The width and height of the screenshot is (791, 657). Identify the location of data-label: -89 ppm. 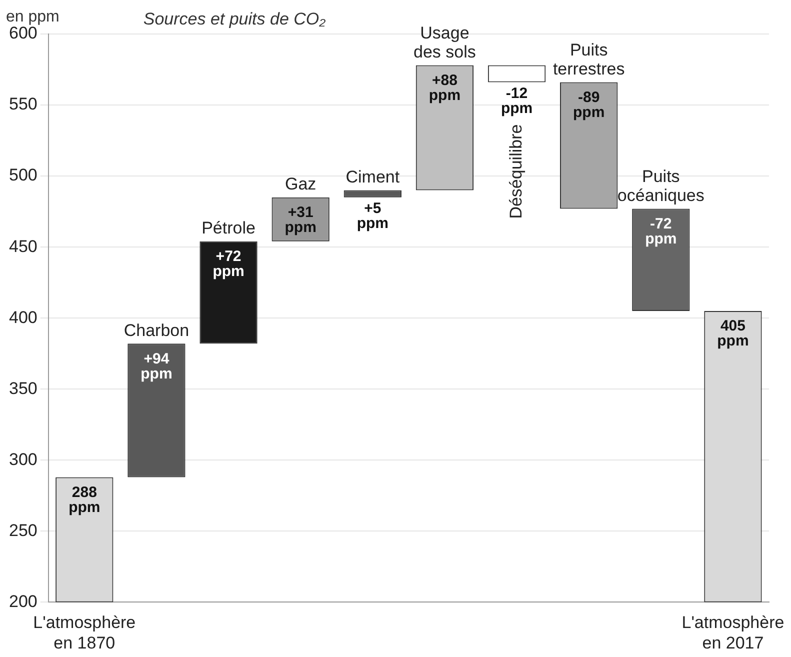
(589, 104).